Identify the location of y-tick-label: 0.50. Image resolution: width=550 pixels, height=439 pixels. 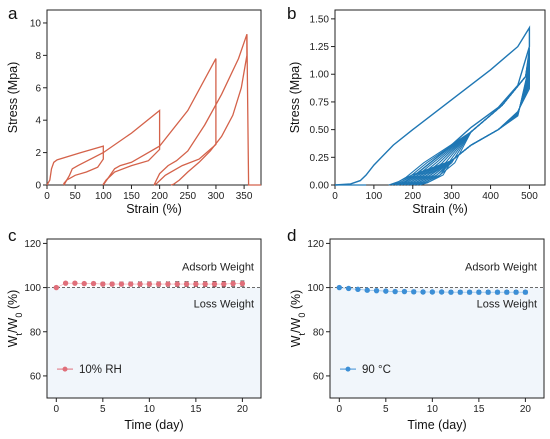
(320, 130).